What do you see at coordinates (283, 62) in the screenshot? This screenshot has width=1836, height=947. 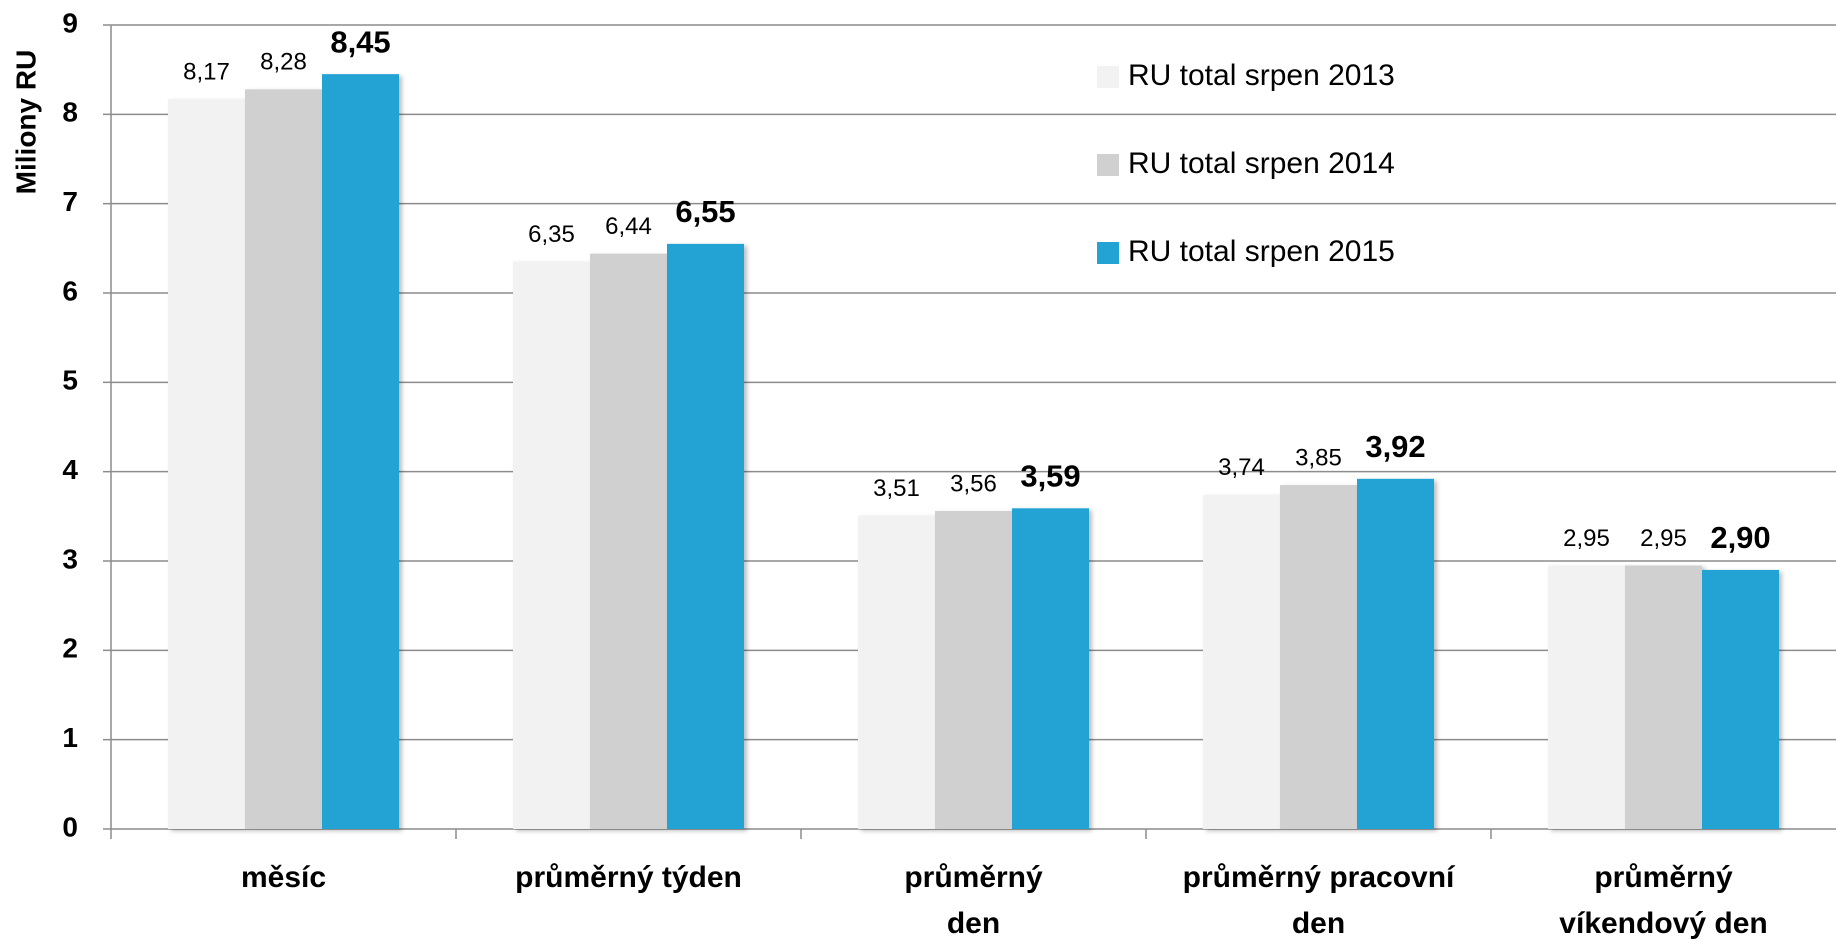 I see `data-label: 8,28` at bounding box center [283, 62].